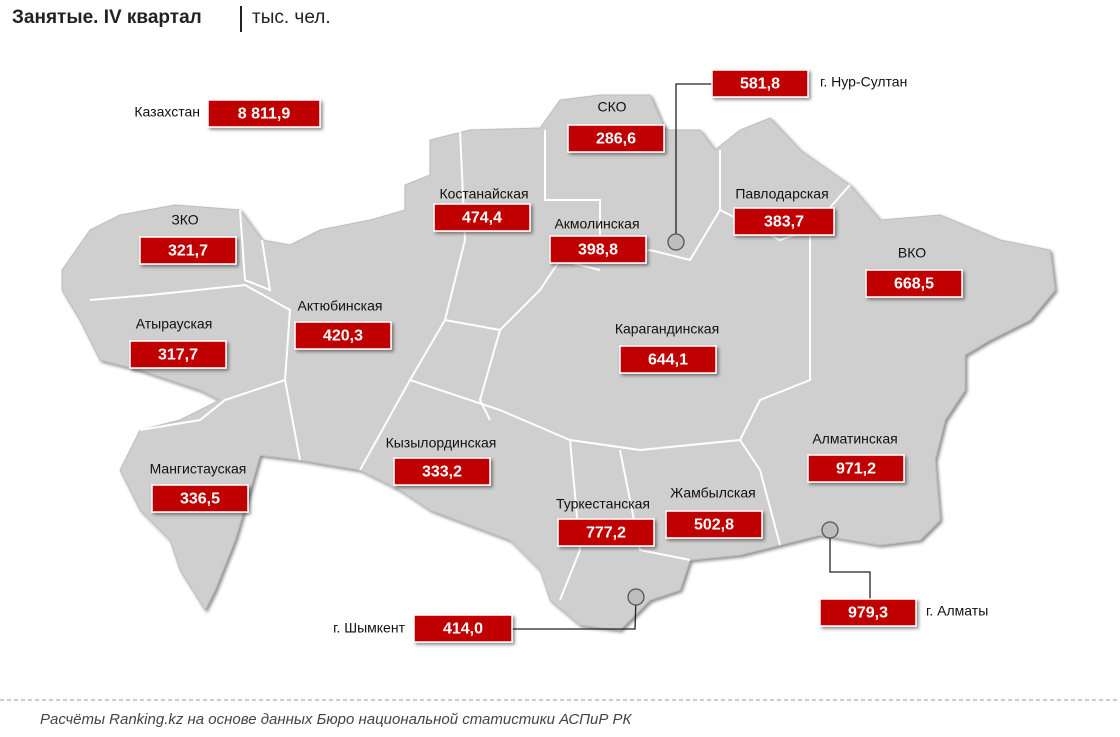  I want to click on region-name: ВКО, so click(912, 253).